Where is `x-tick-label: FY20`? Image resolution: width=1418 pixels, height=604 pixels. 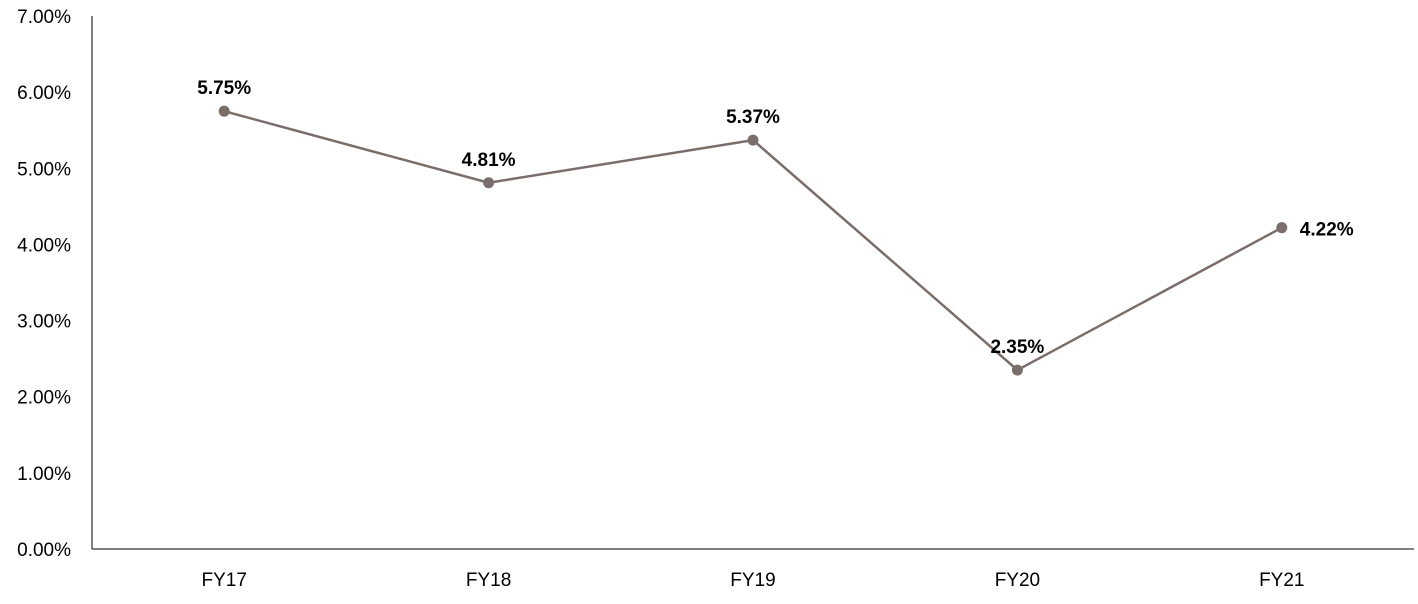
x-tick-label: FY20 is located at coordinates (1017, 580).